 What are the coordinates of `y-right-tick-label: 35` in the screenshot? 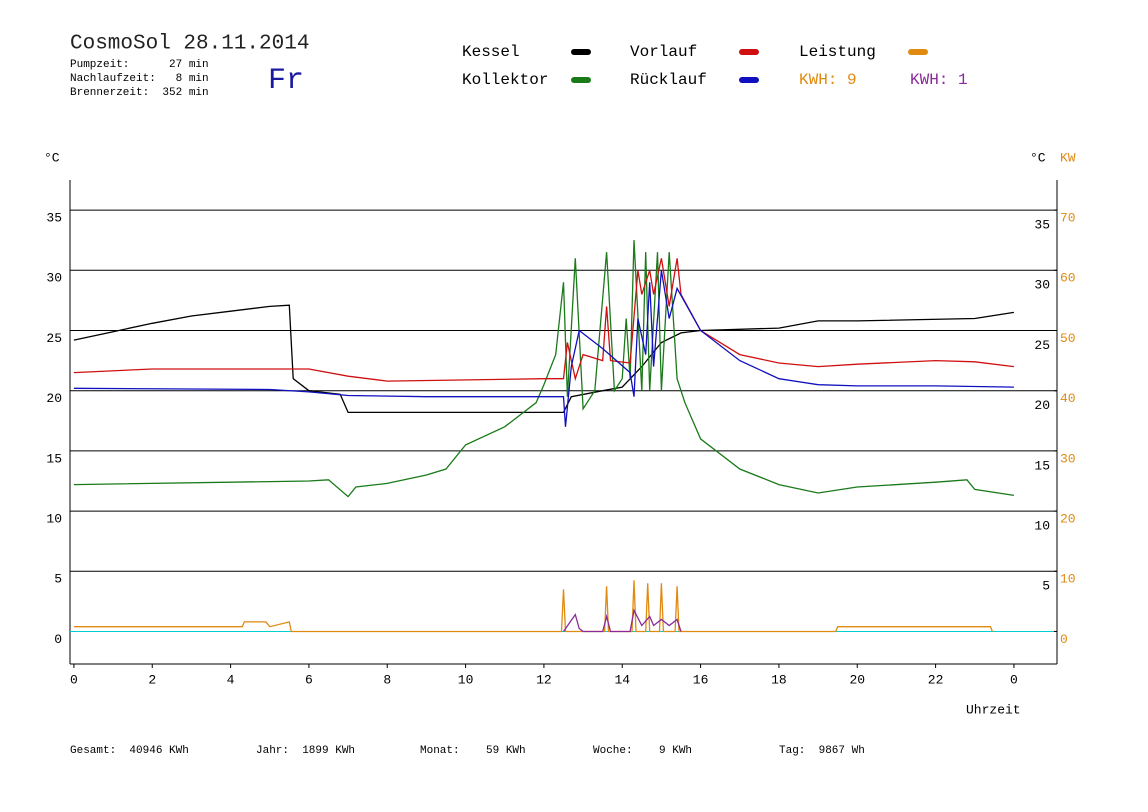 It's located at (1042, 225).